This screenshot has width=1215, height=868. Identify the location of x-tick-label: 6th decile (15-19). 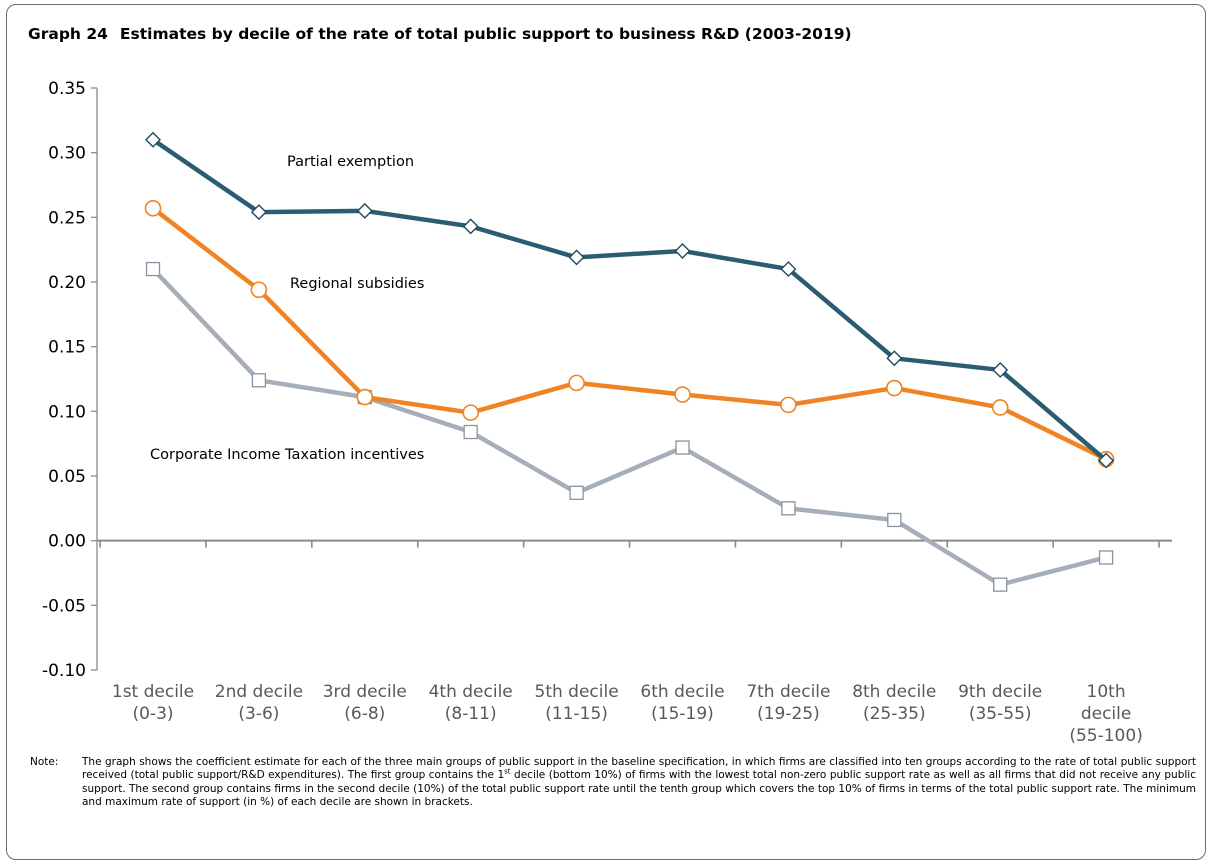
(682, 703).